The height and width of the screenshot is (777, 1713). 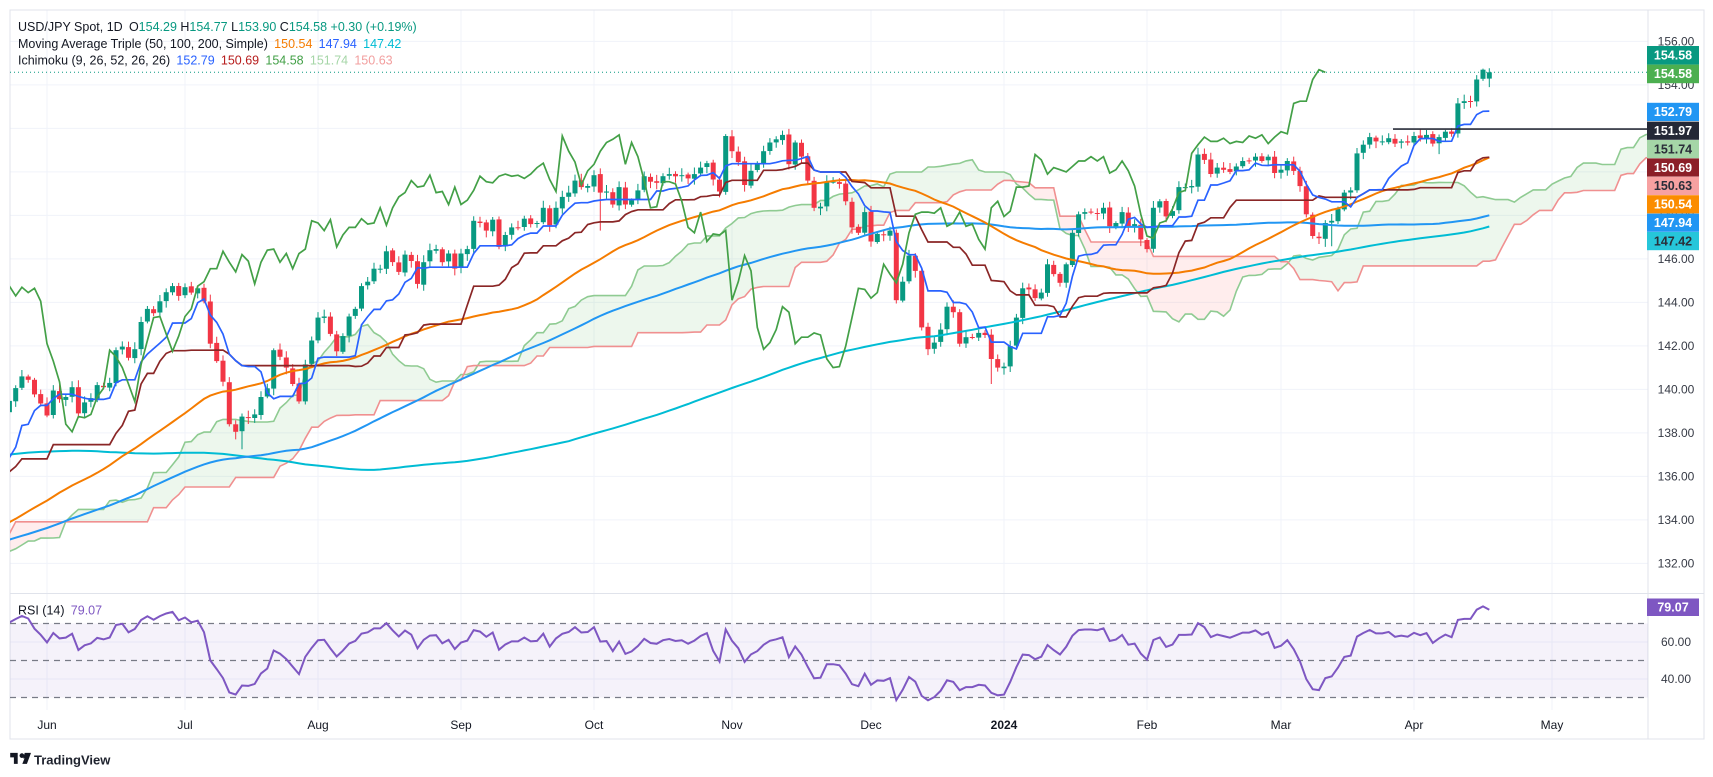 I want to click on svg-text: 144.00, so click(x=1676, y=302).